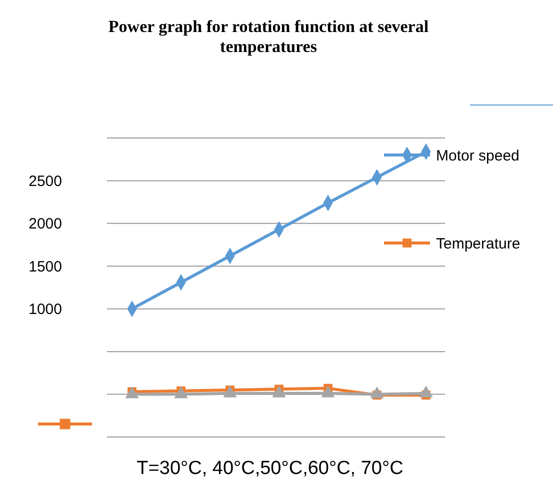 The image size is (553, 485). I want to click on y-tick-label: 1000, so click(45, 309).